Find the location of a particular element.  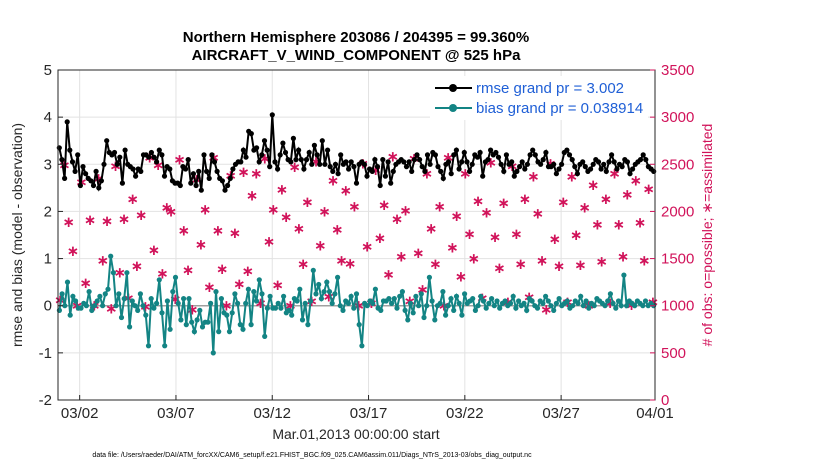

x-tick-label: 03/12 is located at coordinates (272, 413).